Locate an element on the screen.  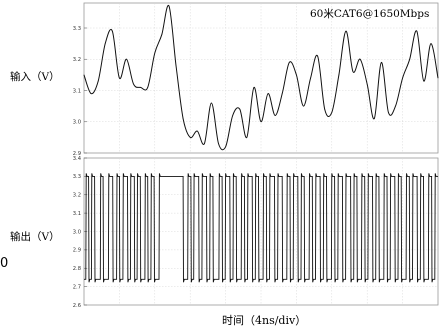
output-ytick-label: 3.1 is located at coordinates (77, 214).